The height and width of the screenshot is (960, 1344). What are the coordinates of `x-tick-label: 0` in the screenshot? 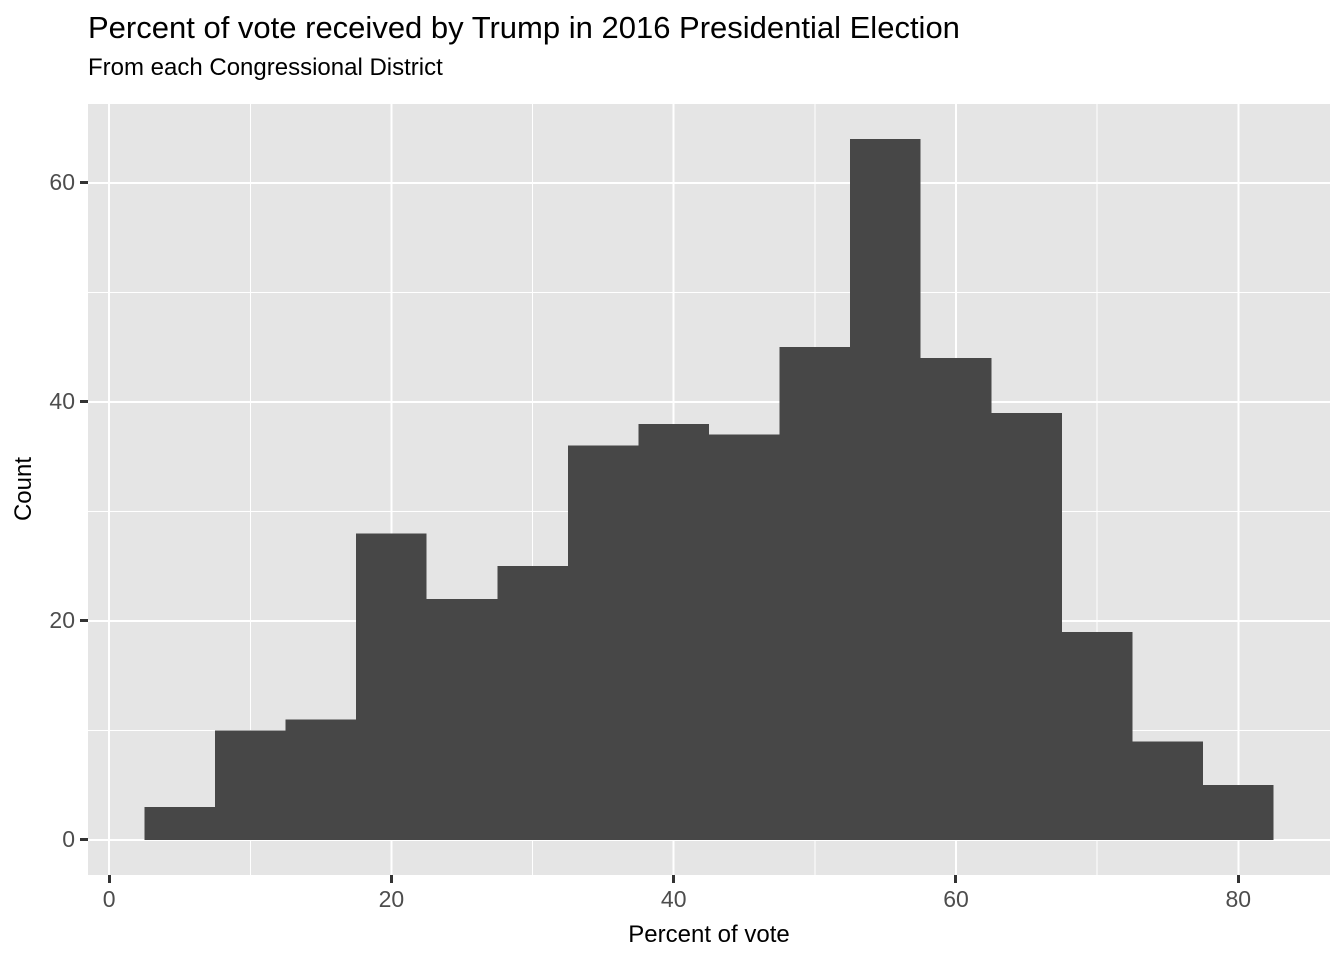 It's located at (109, 899).